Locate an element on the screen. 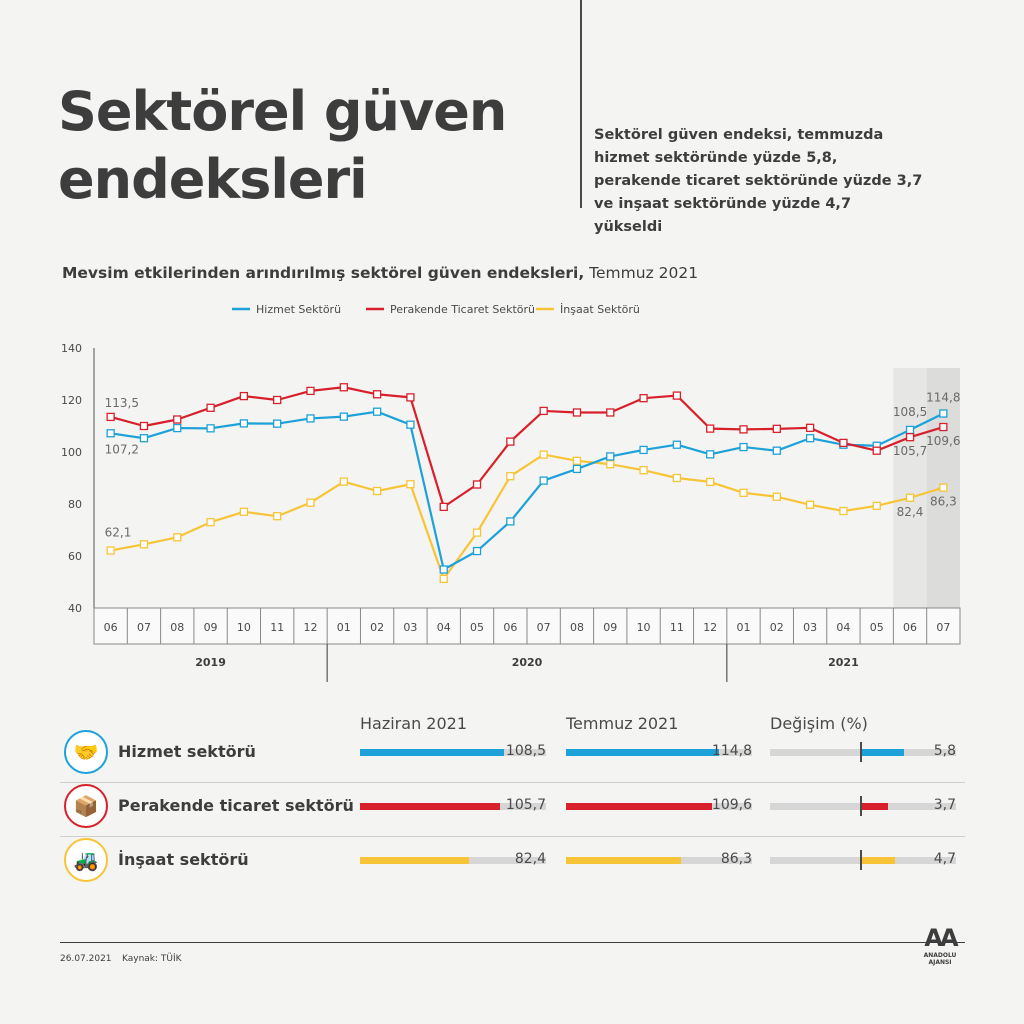  row-name: Hizmet sektörü is located at coordinates (187, 751).